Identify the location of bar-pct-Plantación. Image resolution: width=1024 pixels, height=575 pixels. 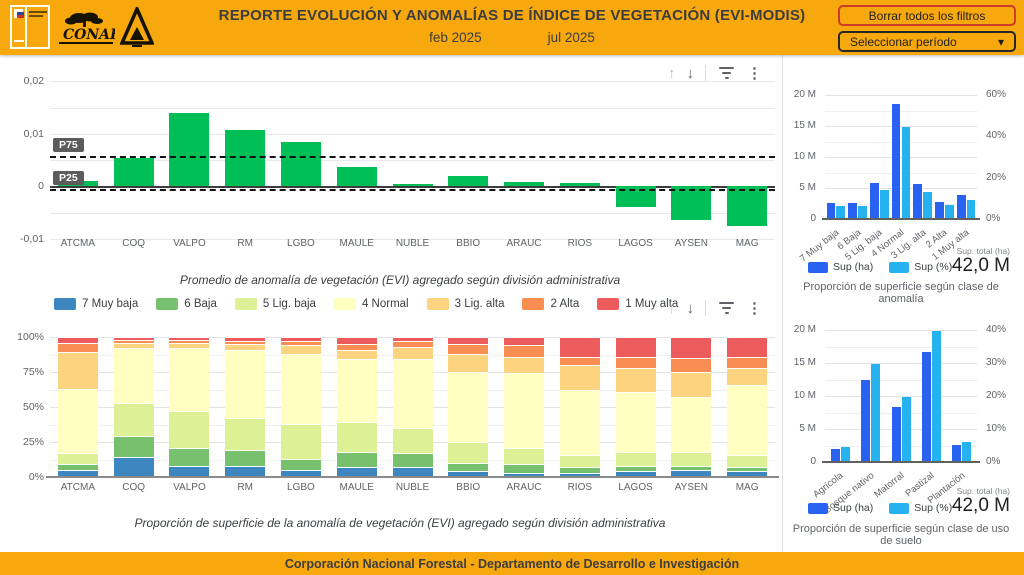
(967, 451).